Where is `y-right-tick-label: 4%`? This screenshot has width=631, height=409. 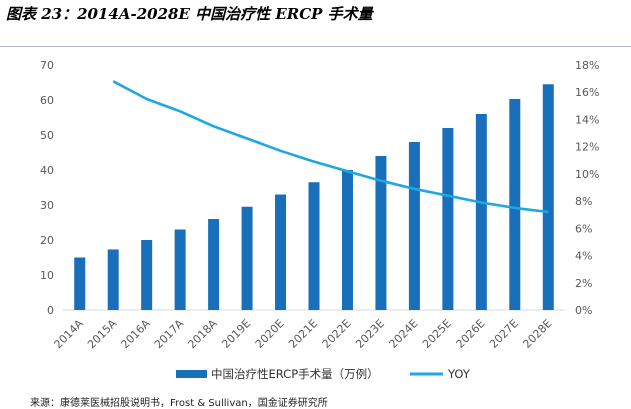
y-right-tick-label: 4% is located at coordinates (583, 256).